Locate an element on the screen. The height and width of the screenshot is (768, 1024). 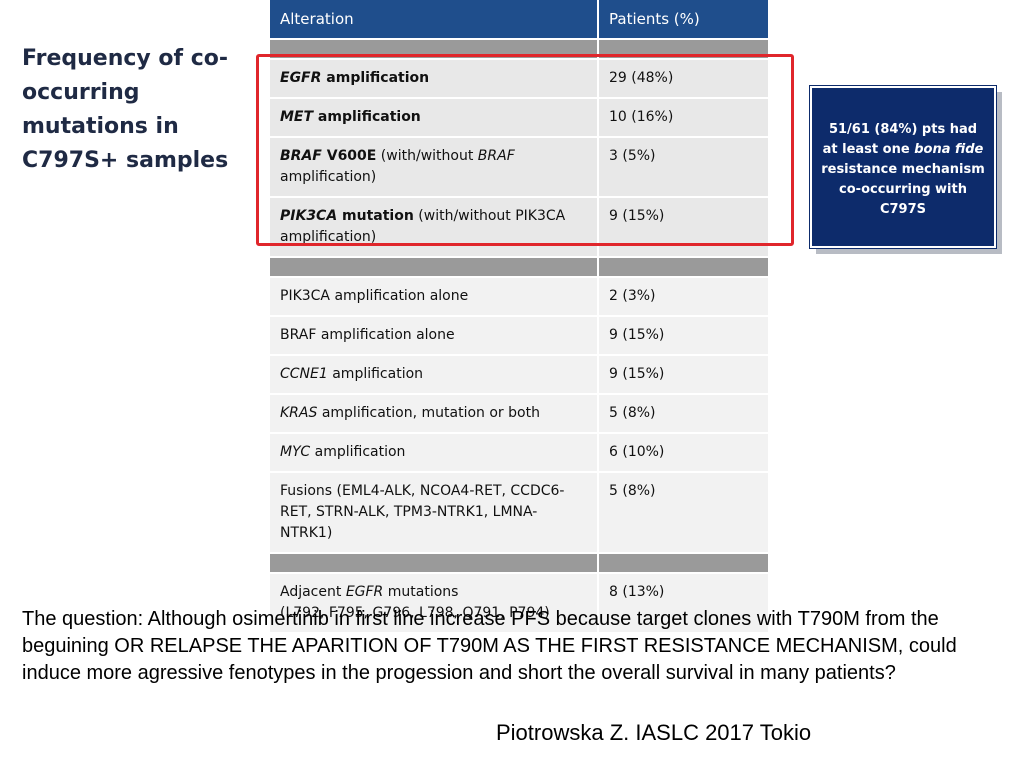
alteration-cell: CCNE1 amplification is located at coordinates (434, 375).